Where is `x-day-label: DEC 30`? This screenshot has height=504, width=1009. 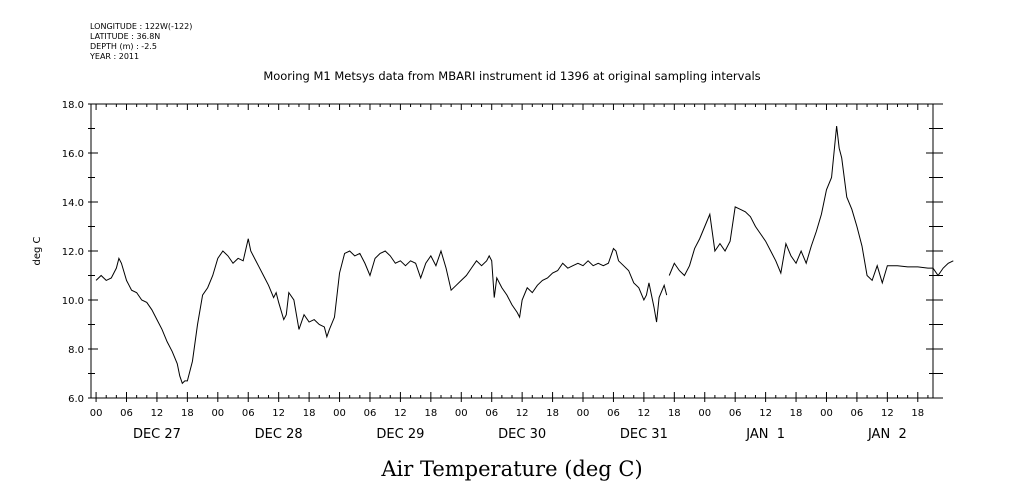 x-day-label: DEC 30 is located at coordinates (522, 434).